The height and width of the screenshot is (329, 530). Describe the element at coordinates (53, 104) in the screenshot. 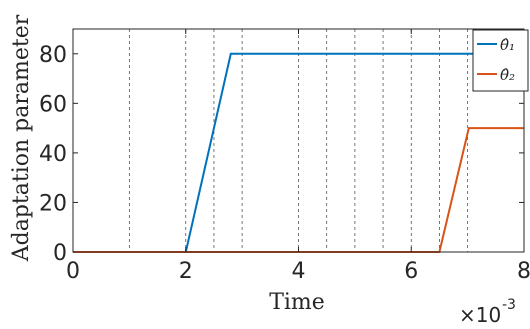

I see `y-tick-label: 60` at that location.